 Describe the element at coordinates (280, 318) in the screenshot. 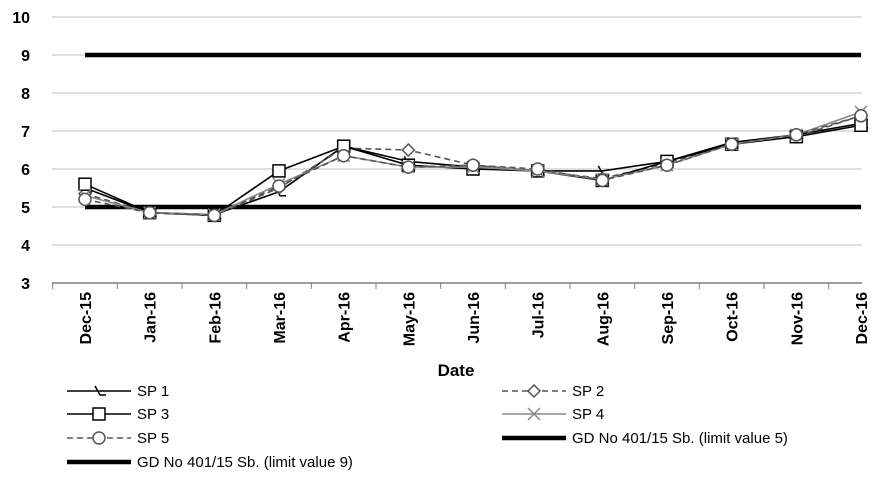

I see `x-tick-label: Mar-16` at that location.